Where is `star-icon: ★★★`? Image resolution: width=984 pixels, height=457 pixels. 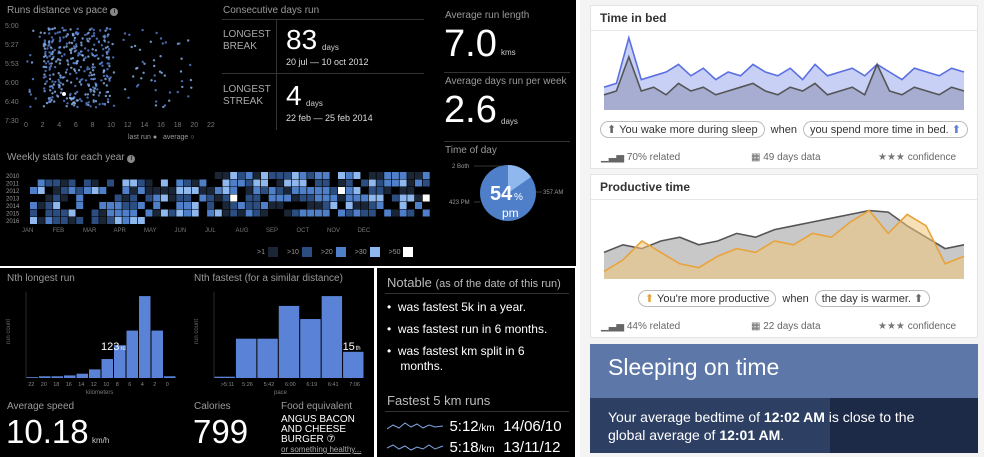
star-icon: ★★★ is located at coordinates (891, 157).